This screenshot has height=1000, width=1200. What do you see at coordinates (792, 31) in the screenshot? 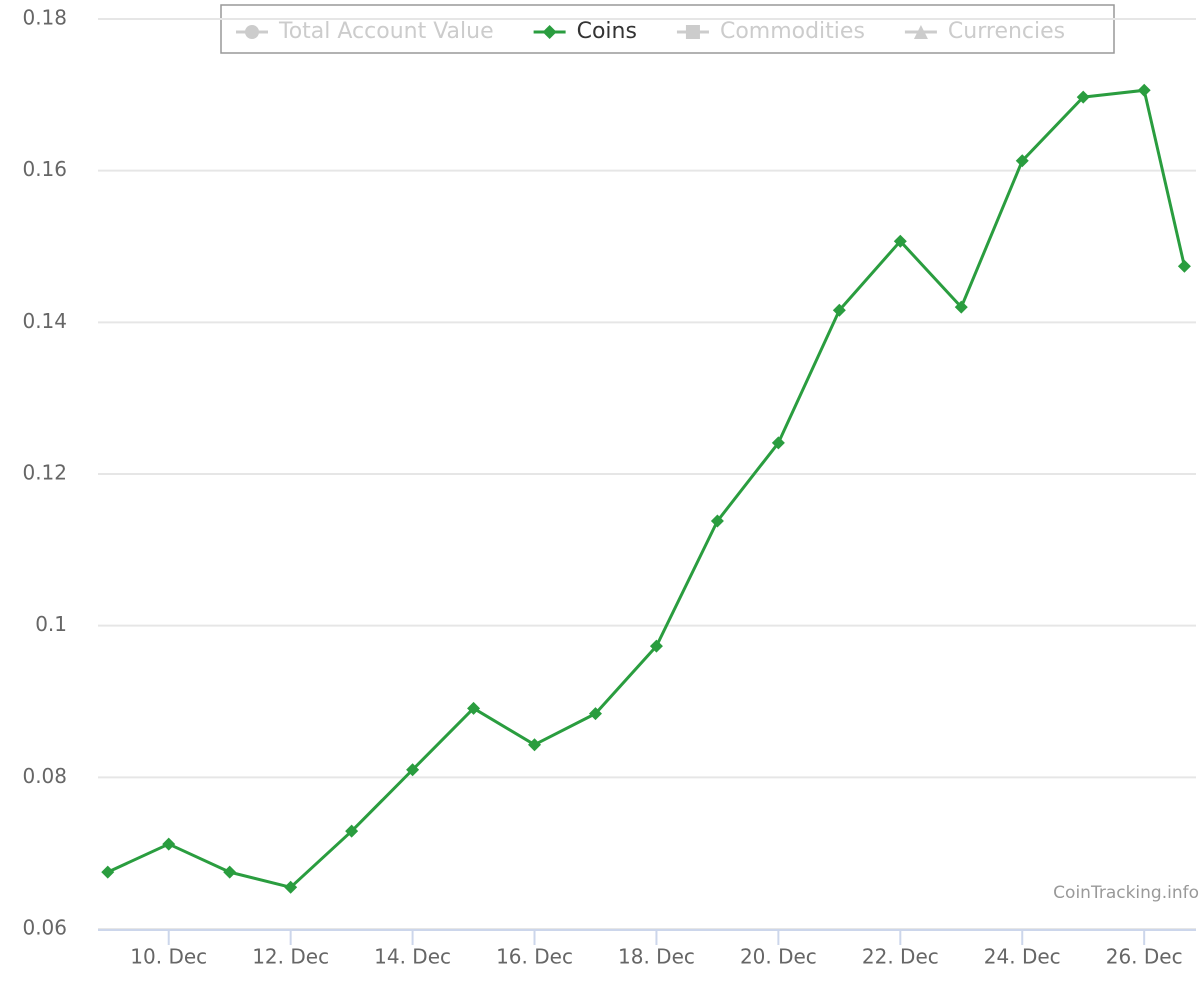
I see `legend-item: Commodities` at bounding box center [792, 31].